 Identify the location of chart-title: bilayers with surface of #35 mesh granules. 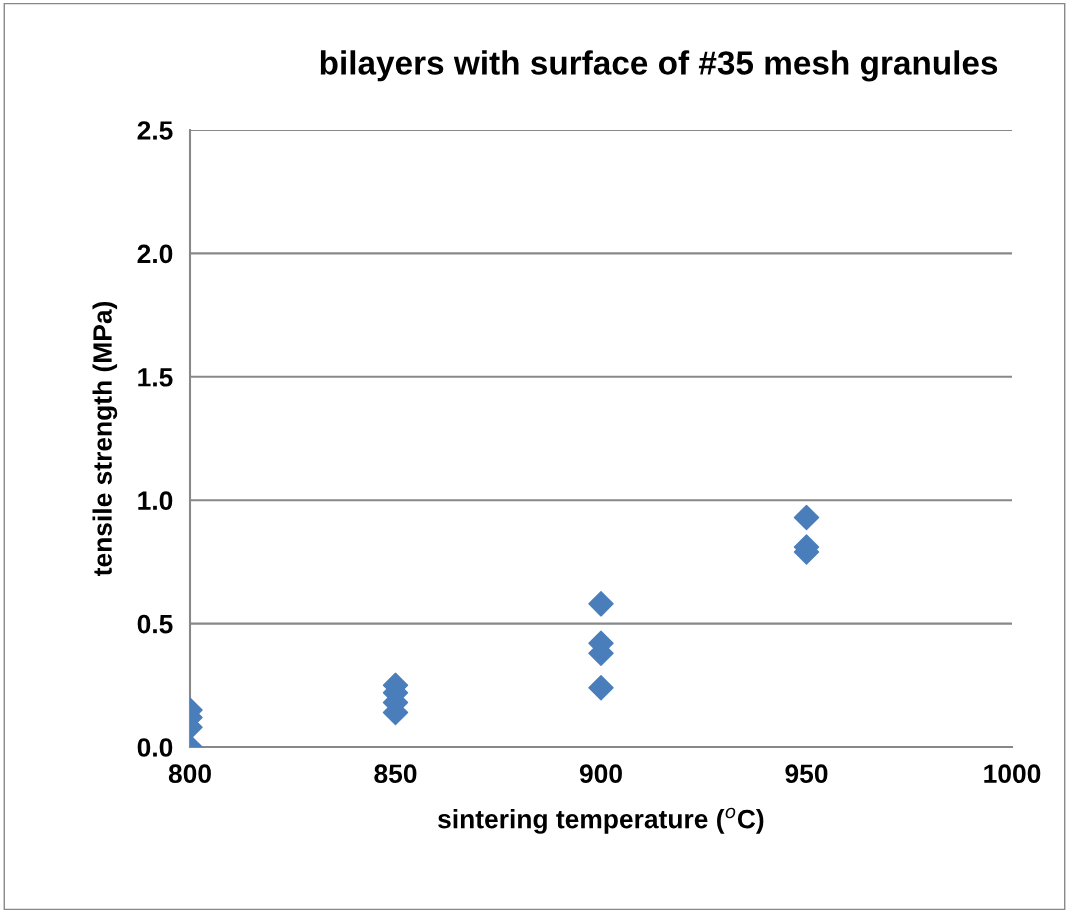
(659, 66).